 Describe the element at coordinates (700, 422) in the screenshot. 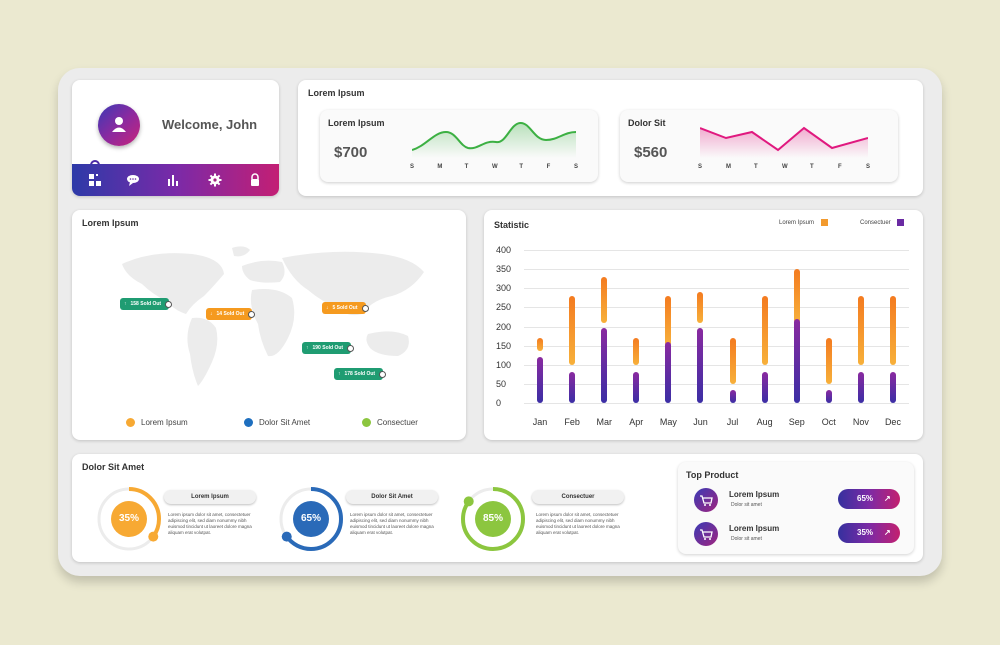

I see `x-tick-label: Jun` at that location.